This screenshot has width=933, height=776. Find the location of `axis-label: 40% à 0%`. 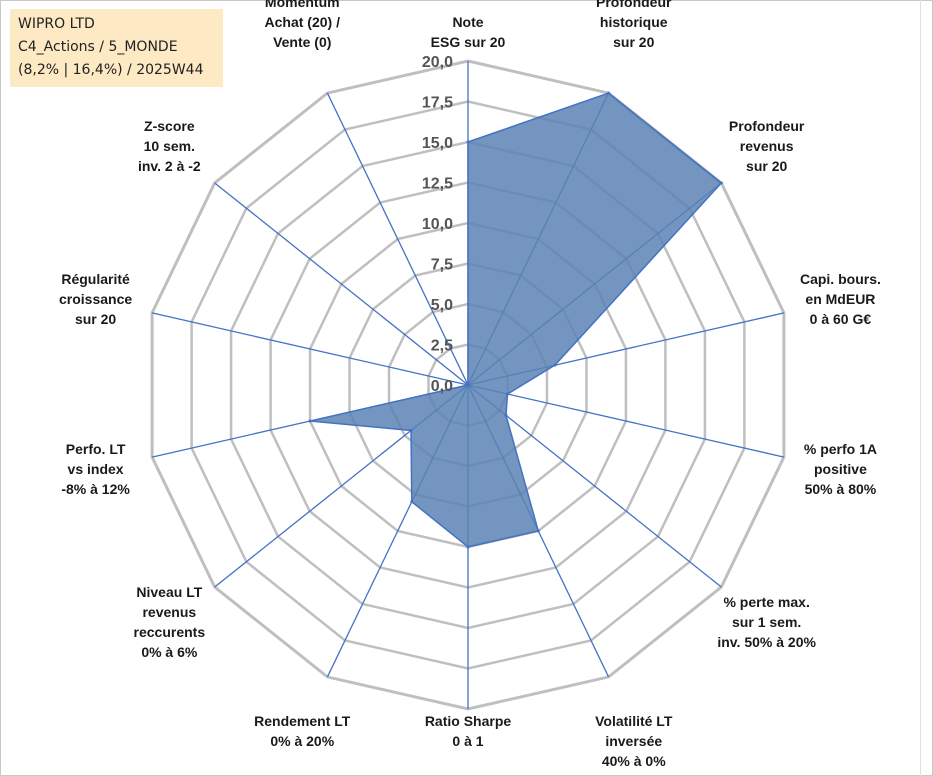

axis-label: 40% à 0% is located at coordinates (634, 761).